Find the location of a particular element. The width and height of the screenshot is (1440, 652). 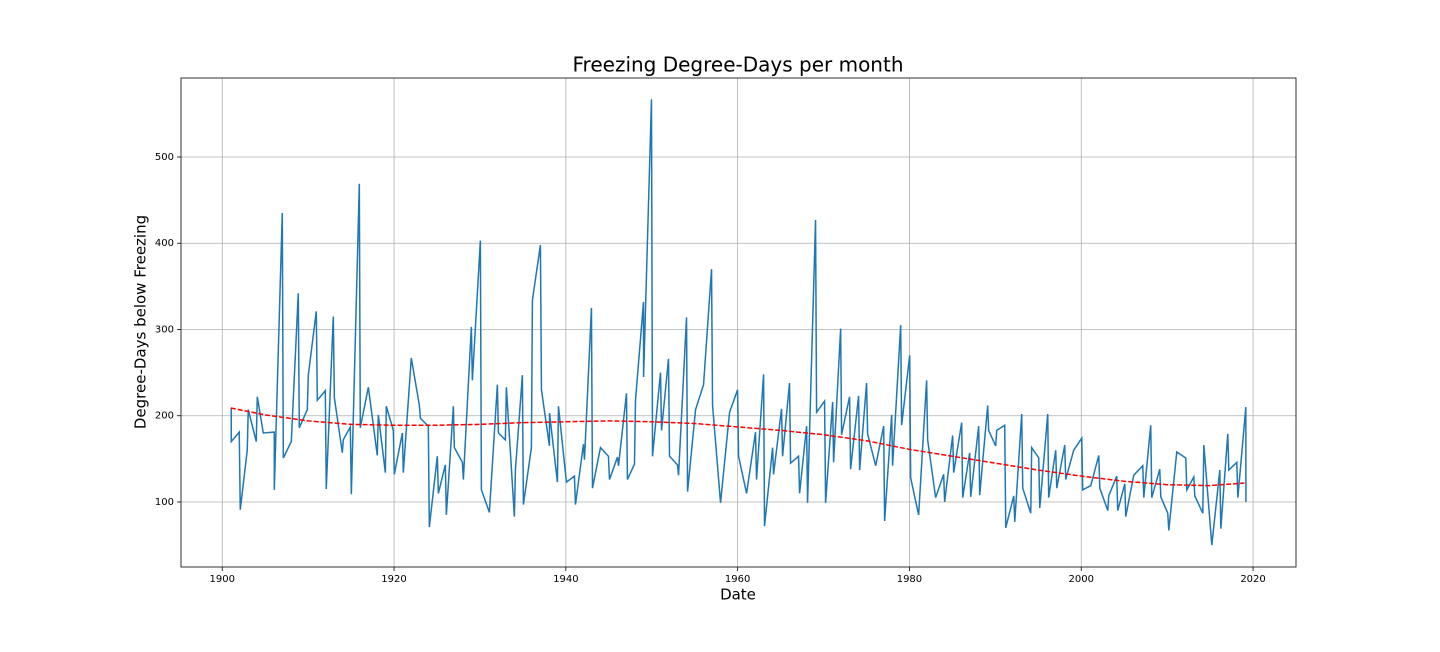

y-tick-label: 400 is located at coordinates (164, 243).